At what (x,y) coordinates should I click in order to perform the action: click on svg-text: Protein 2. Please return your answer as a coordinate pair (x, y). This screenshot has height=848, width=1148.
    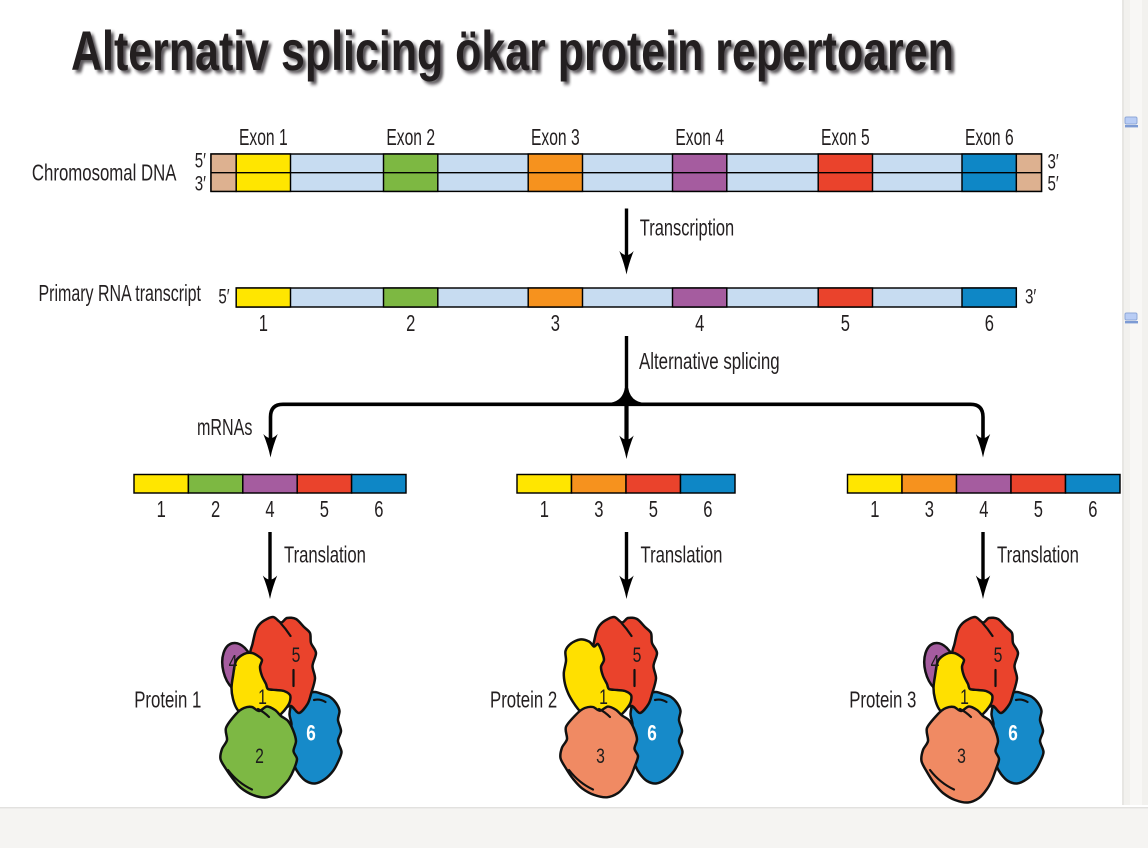
    Looking at the image, I should click on (523, 700).